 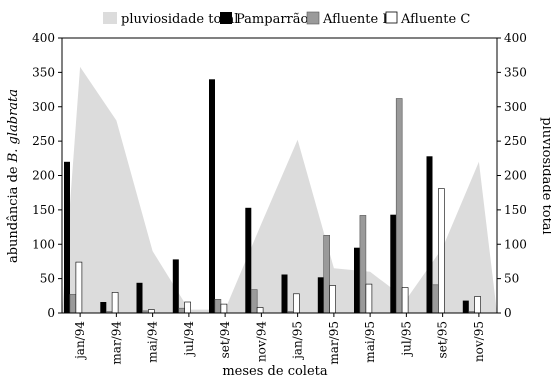 I want to click on y-right-tick-label: 100, so click(x=515, y=244).